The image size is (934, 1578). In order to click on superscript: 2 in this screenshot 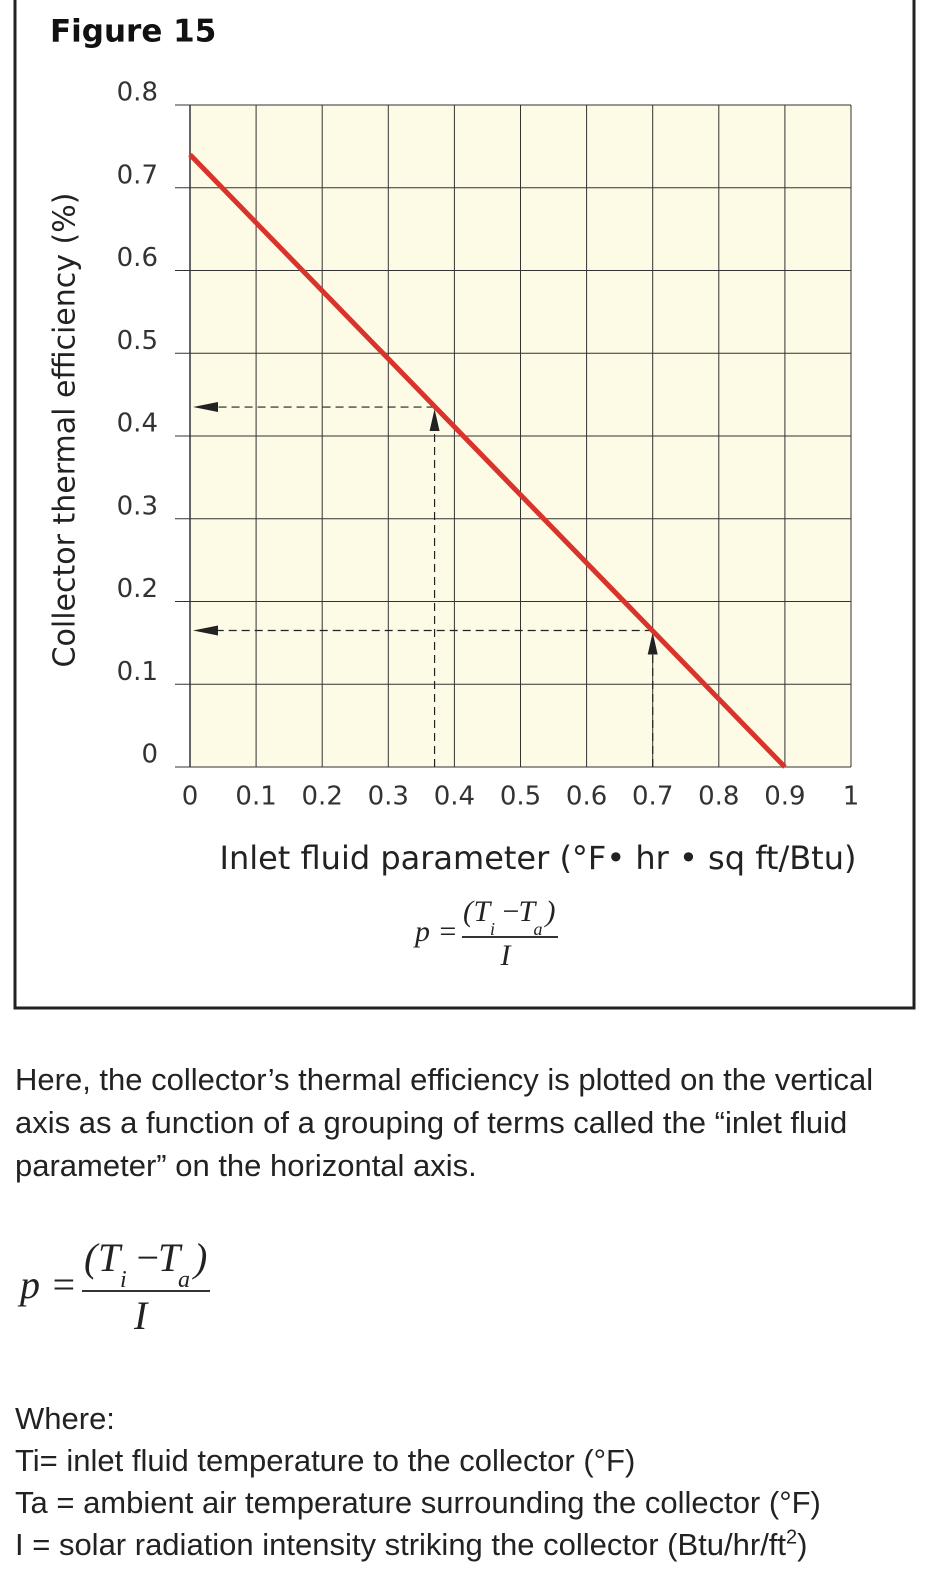, I will do `click(792, 1537)`.